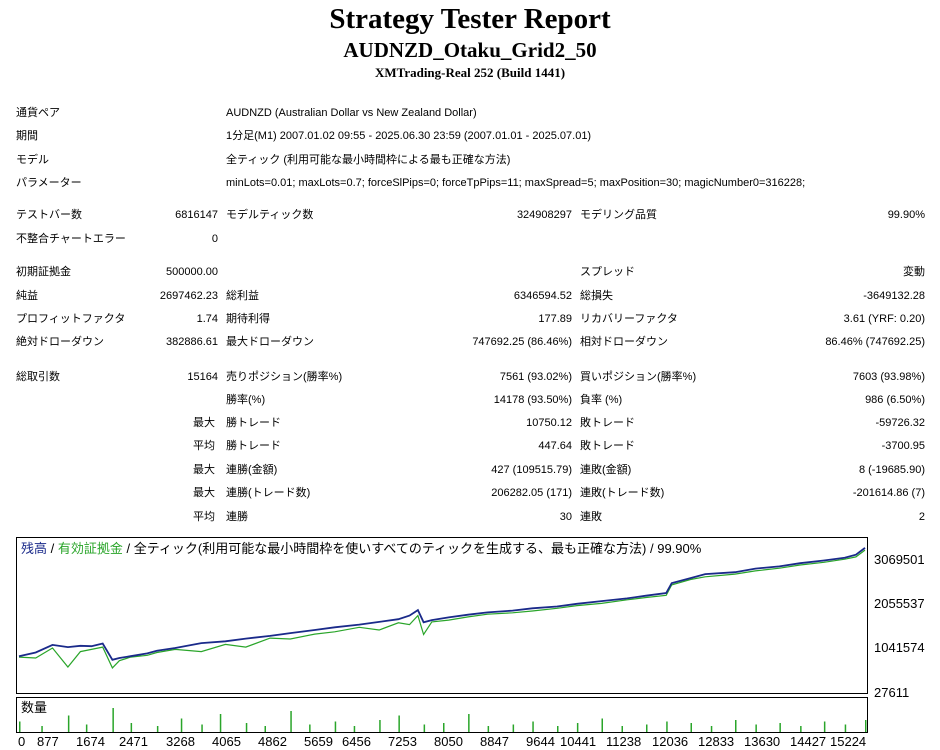  I want to click on y-tick-label: 27611, so click(892, 692).